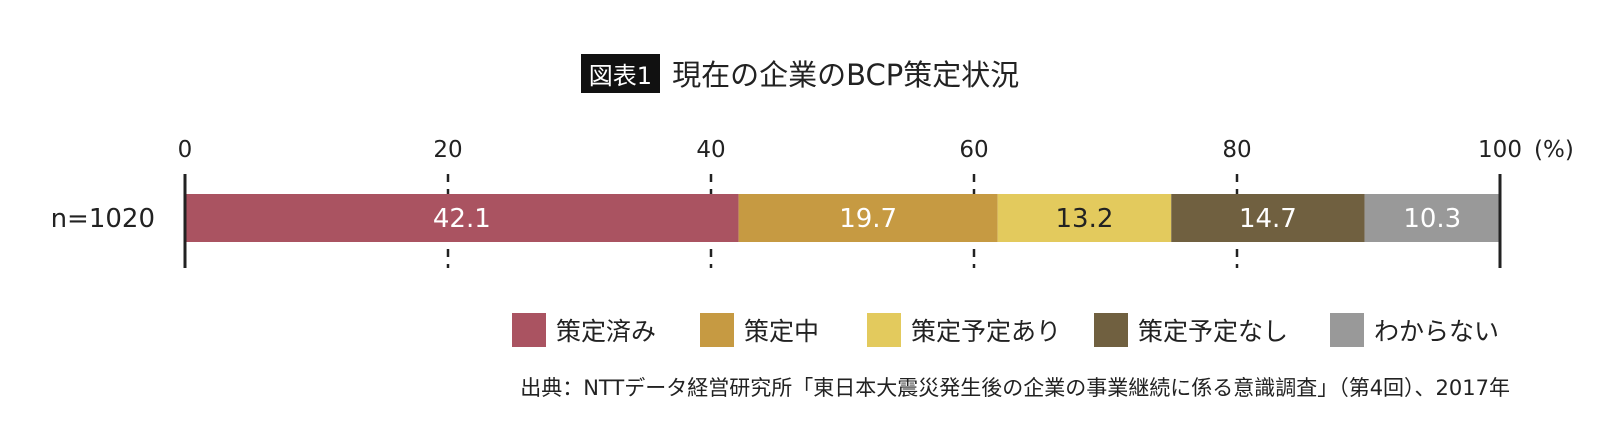 This screenshot has width=1600, height=441. Describe the element at coordinates (1436, 331) in the screenshot. I see `legend-label: わからない` at that location.